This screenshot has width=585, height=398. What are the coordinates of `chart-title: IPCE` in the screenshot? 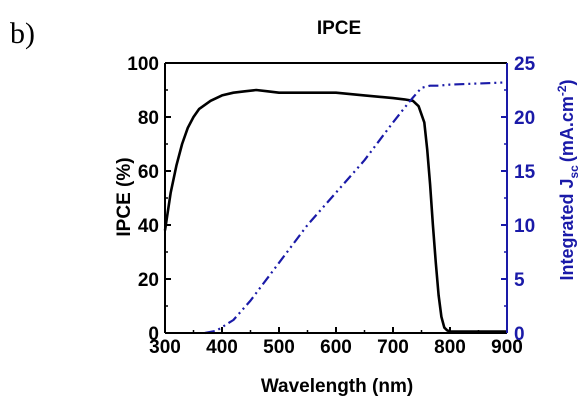 It's located at (339, 28).